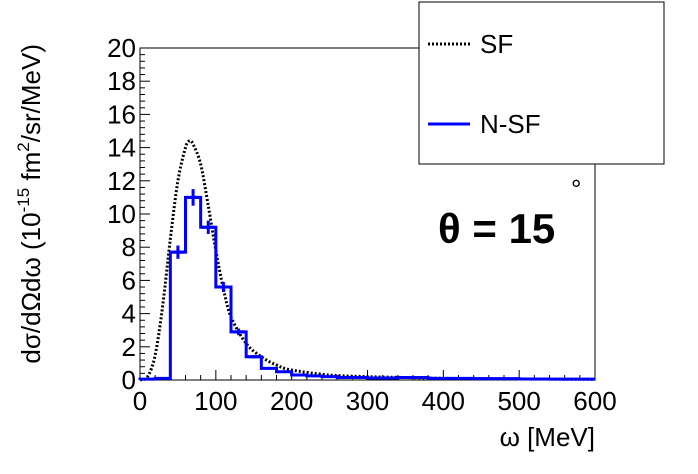  I want to click on y-axis-label-exp1: -15, so click(23, 200).